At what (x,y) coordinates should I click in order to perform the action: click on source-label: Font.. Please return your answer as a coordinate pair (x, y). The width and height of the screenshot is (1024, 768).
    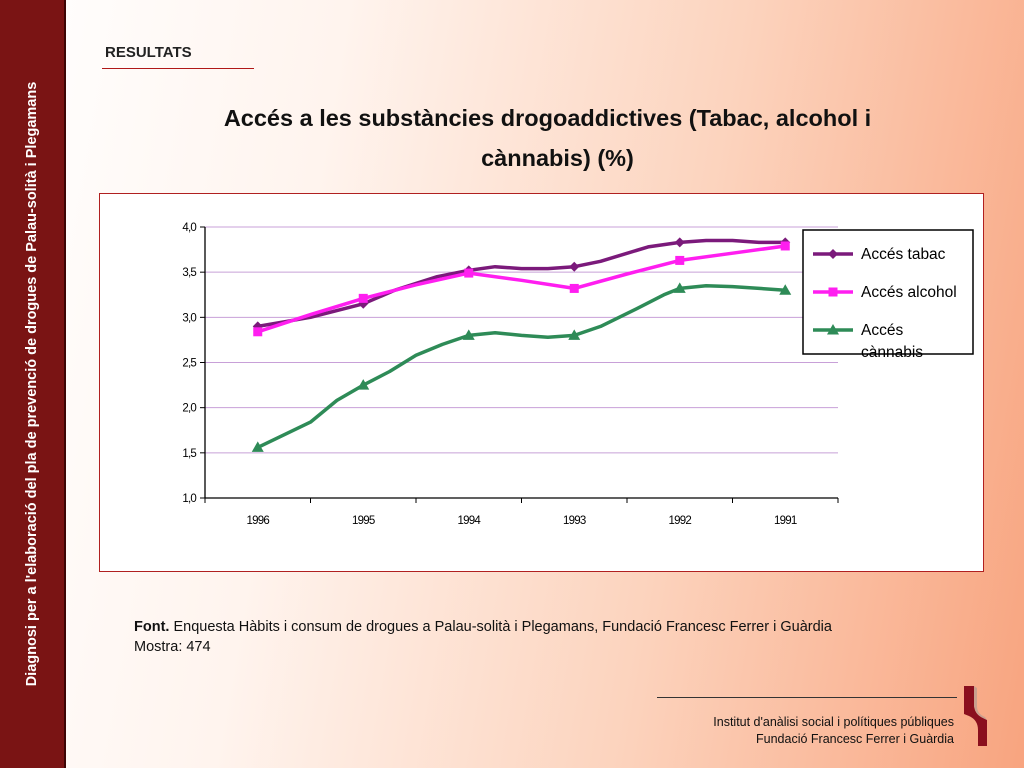
    Looking at the image, I should click on (152, 627).